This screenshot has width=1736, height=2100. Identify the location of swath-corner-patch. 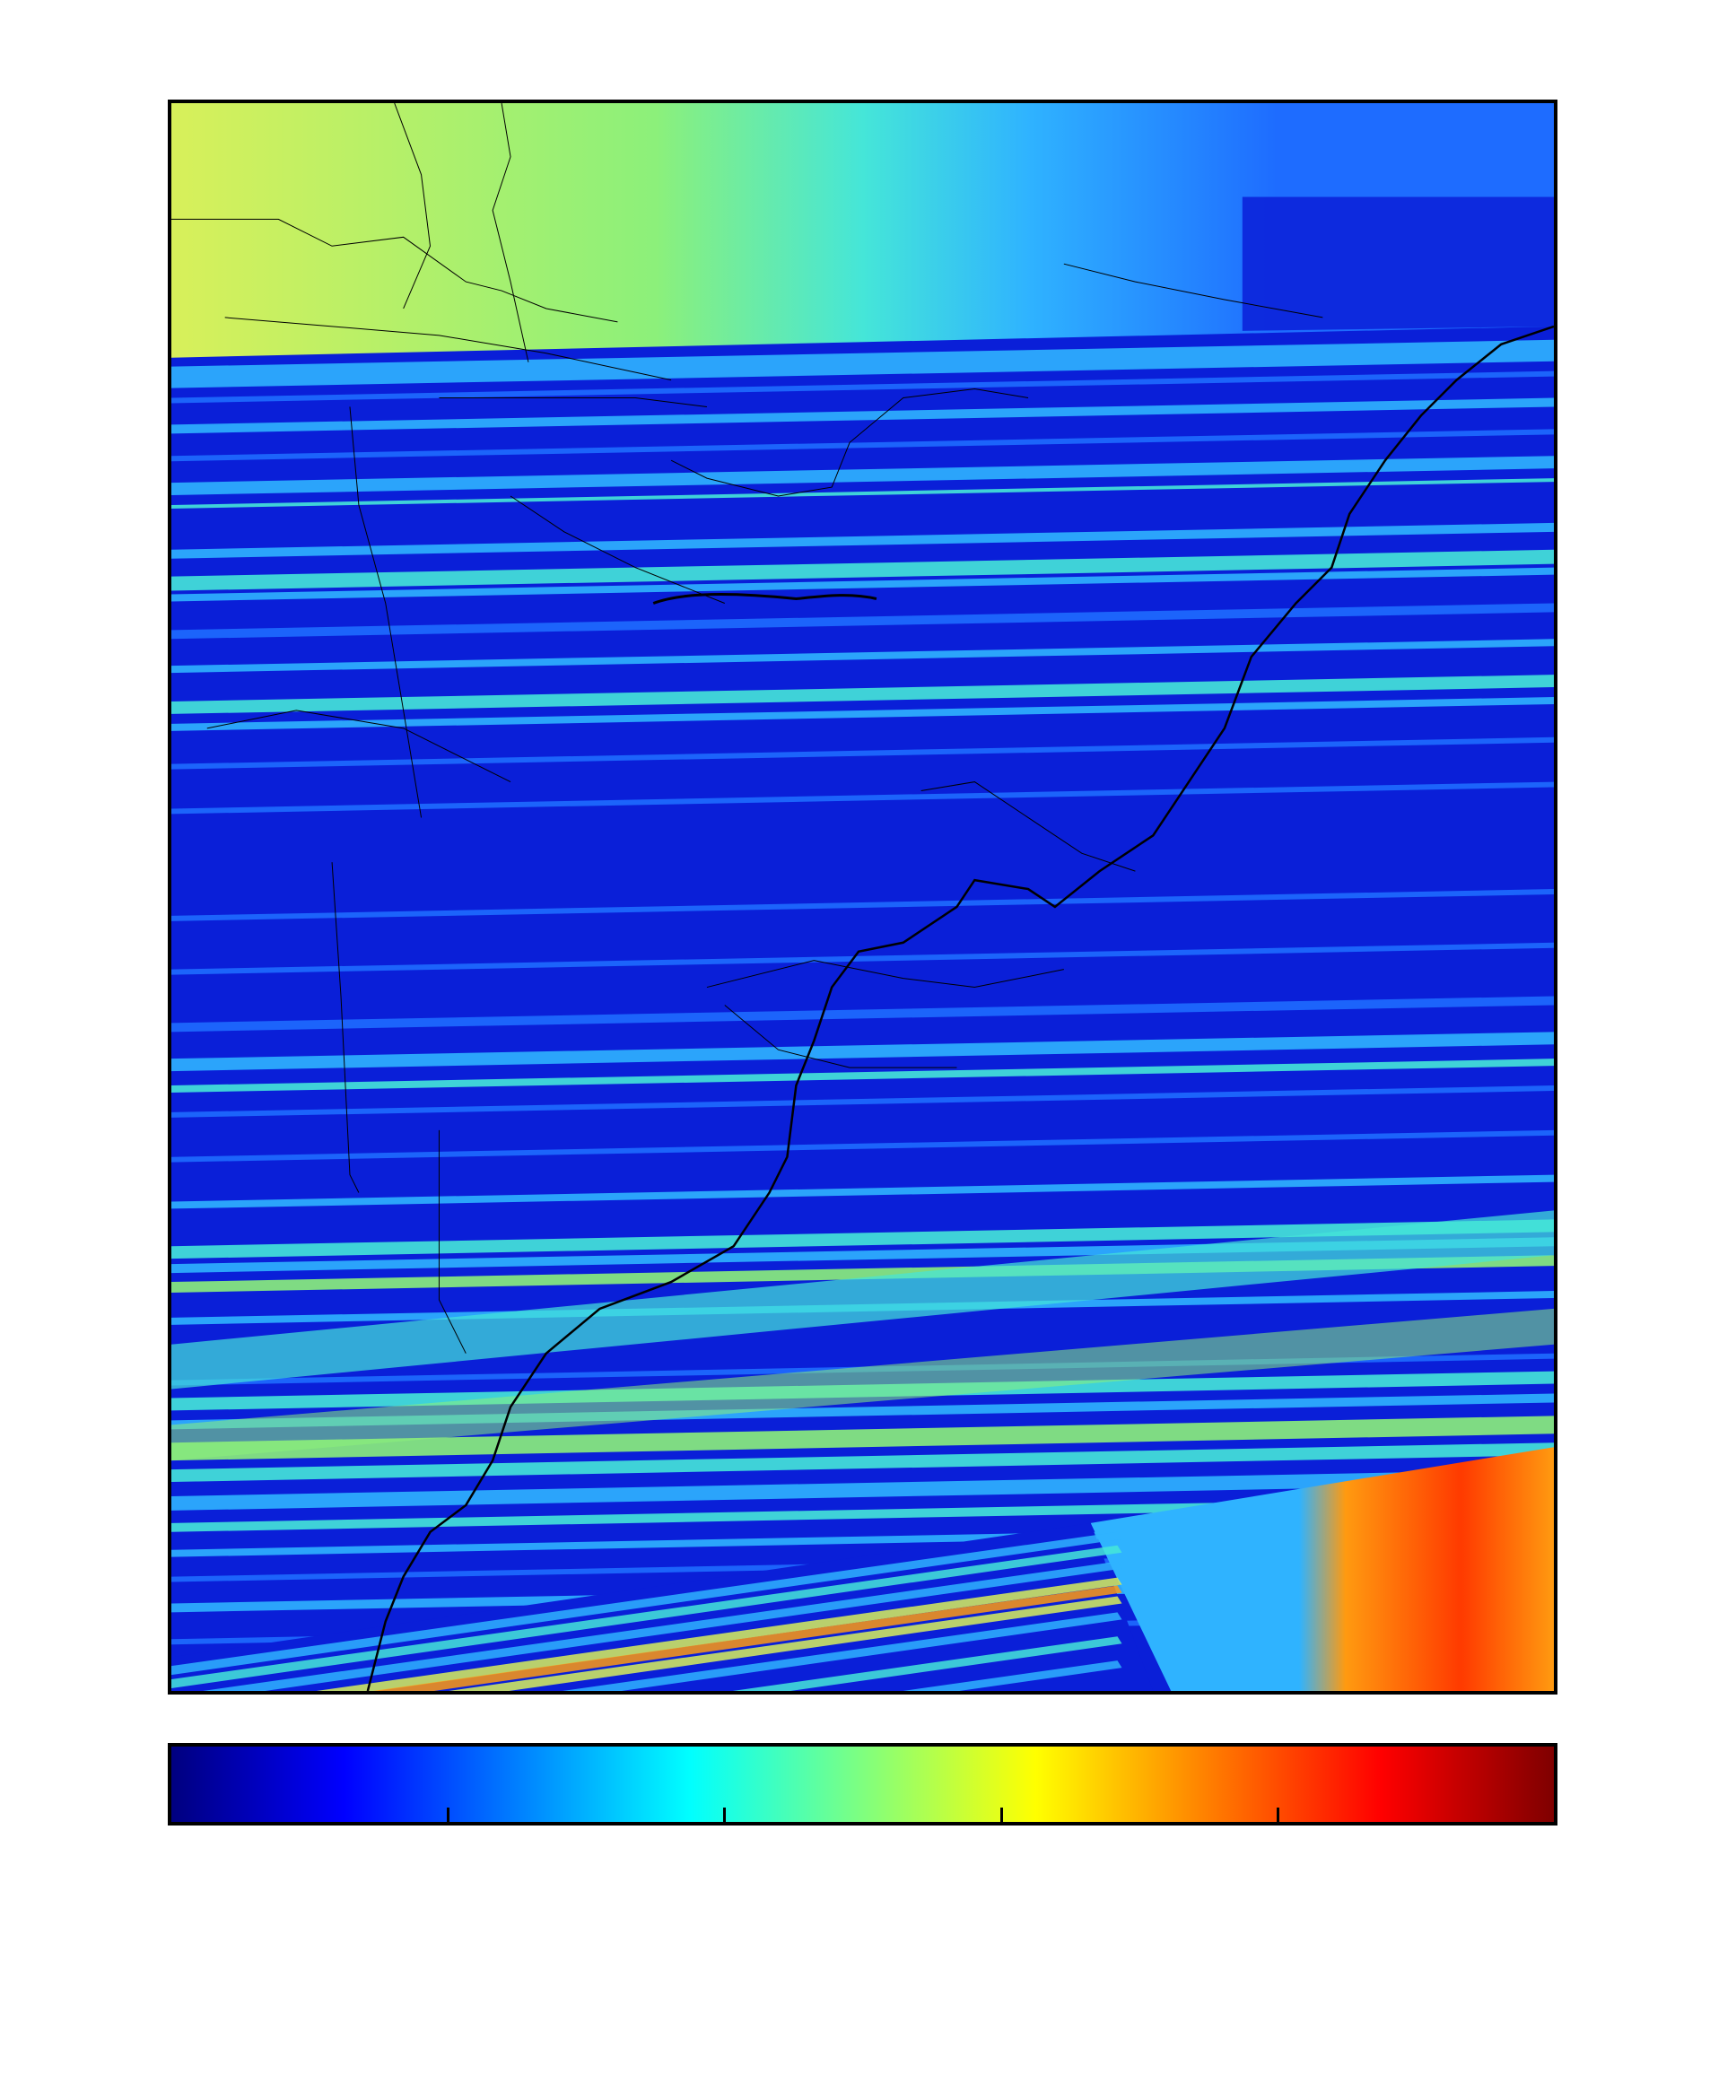
(1322, 1569).